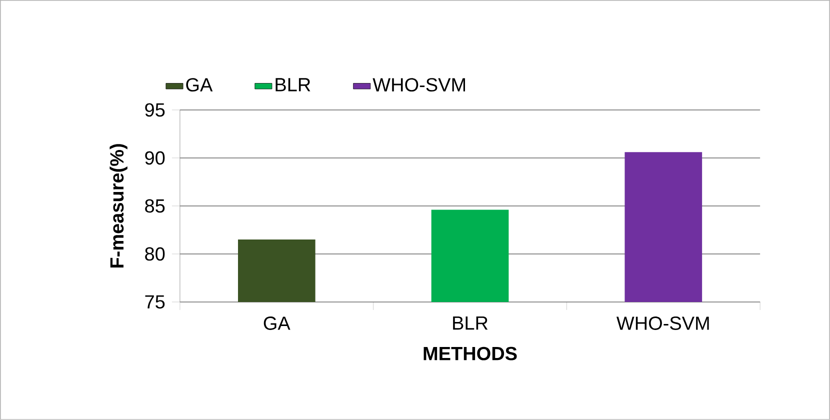 The height and width of the screenshot is (420, 830). I want to click on legend-label: WHO-SVM, so click(419, 85).